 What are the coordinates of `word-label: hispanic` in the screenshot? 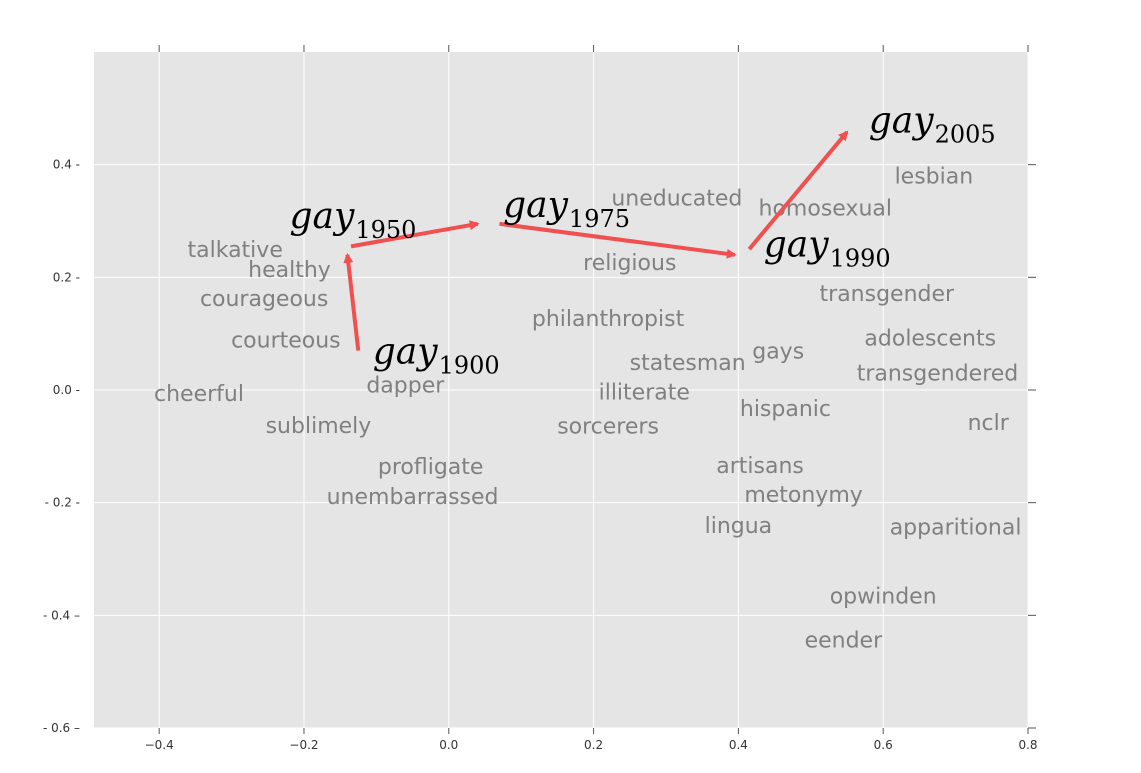 It's located at (785, 409).